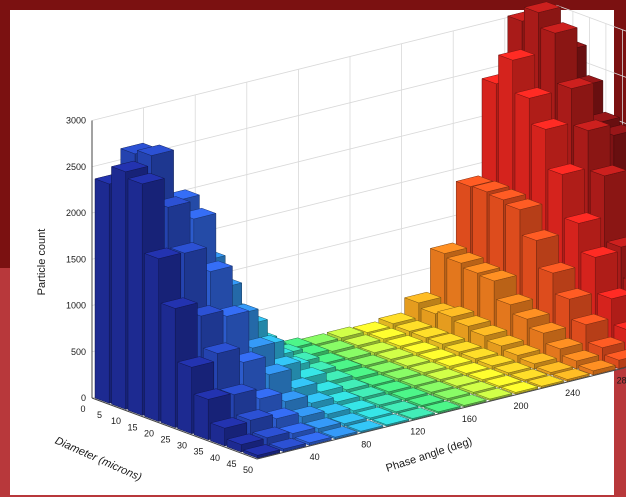 The image size is (626, 497). I want to click on diameter-tick-label: 45, so click(231, 464).